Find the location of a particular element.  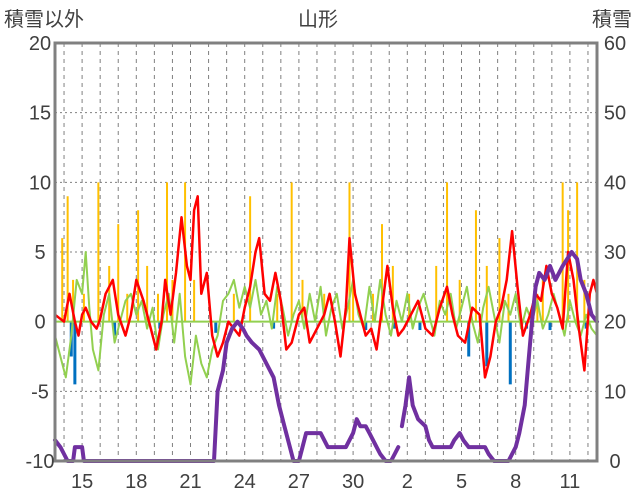

x-tick-label: 21 is located at coordinates (190, 482).